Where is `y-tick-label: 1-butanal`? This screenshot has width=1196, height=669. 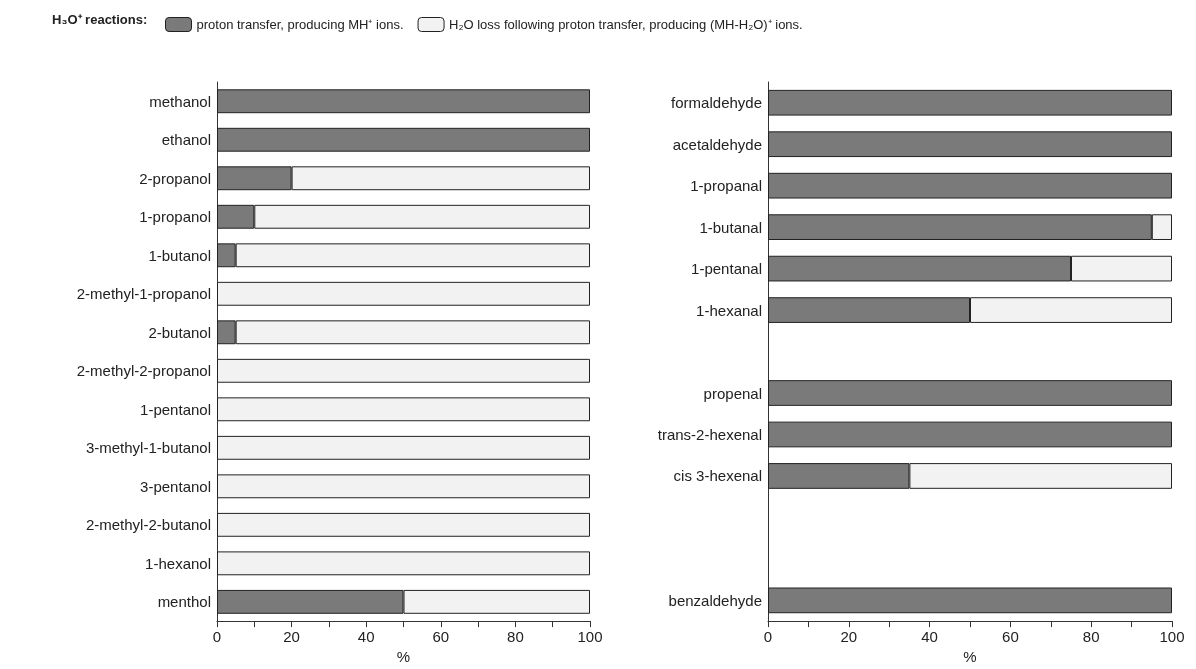
y-tick-label: 1-butanal is located at coordinates (730, 227).